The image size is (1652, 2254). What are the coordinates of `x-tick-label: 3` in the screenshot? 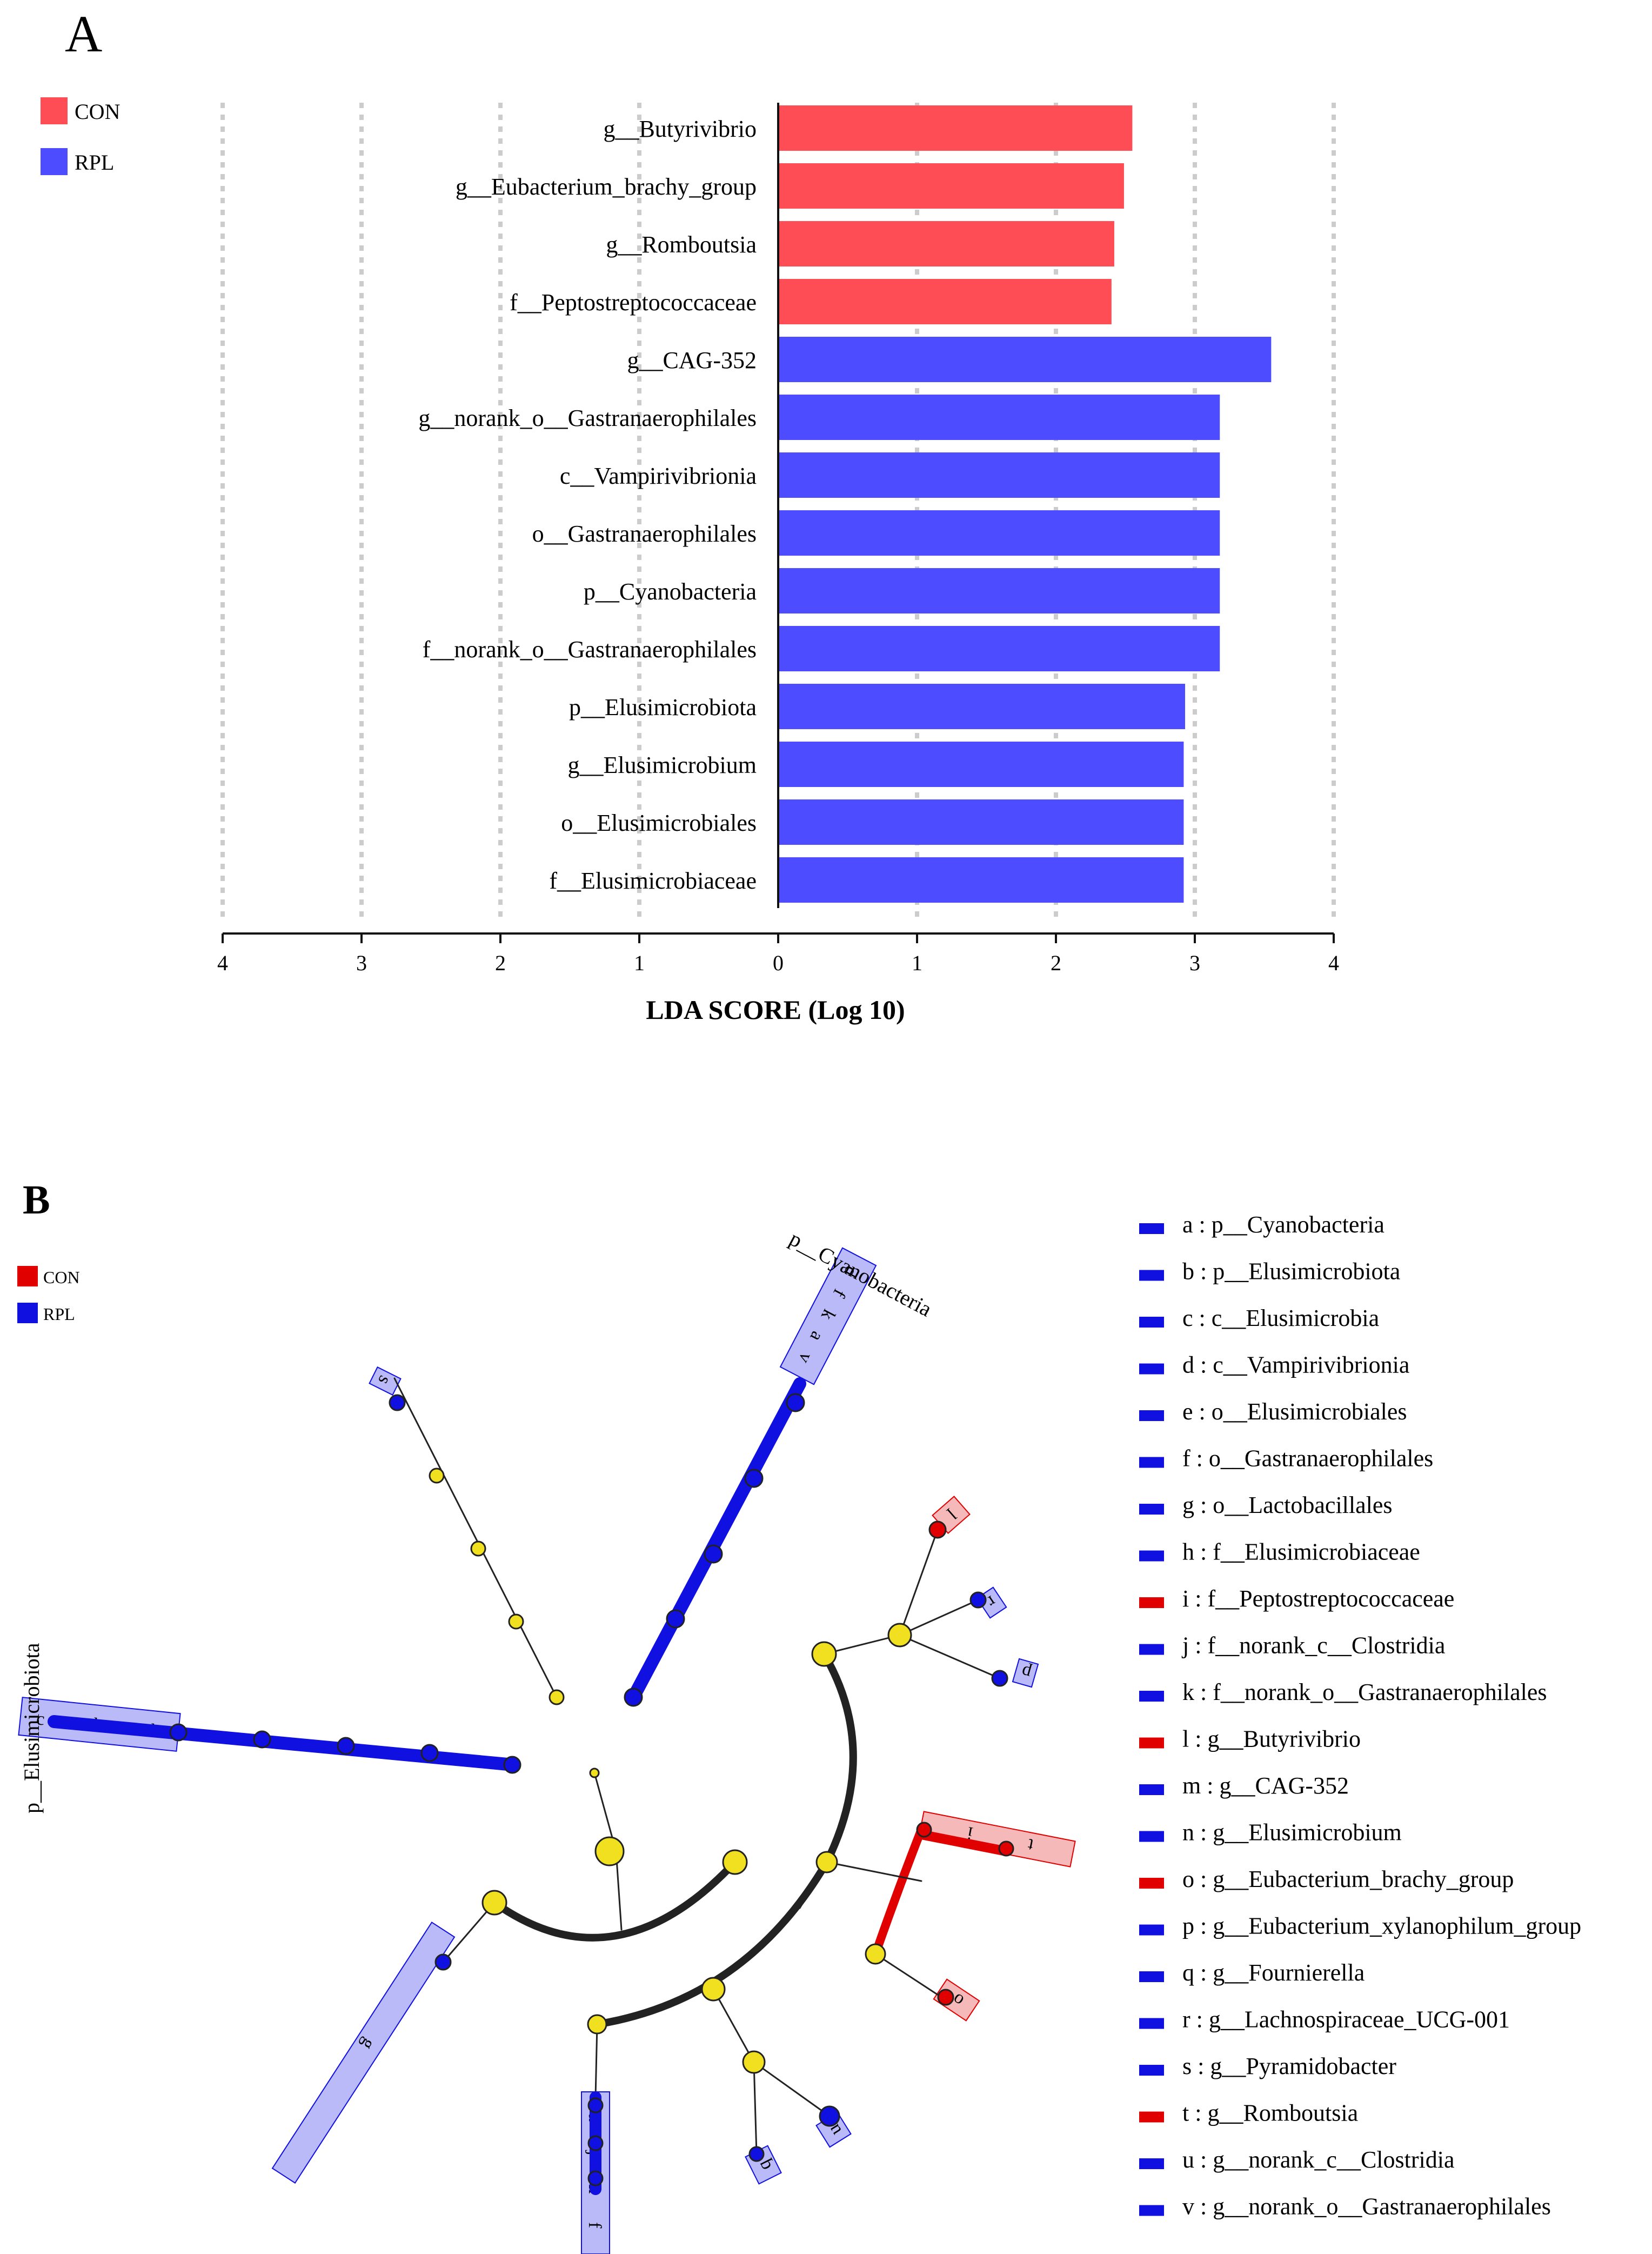 It's located at (1194, 963).